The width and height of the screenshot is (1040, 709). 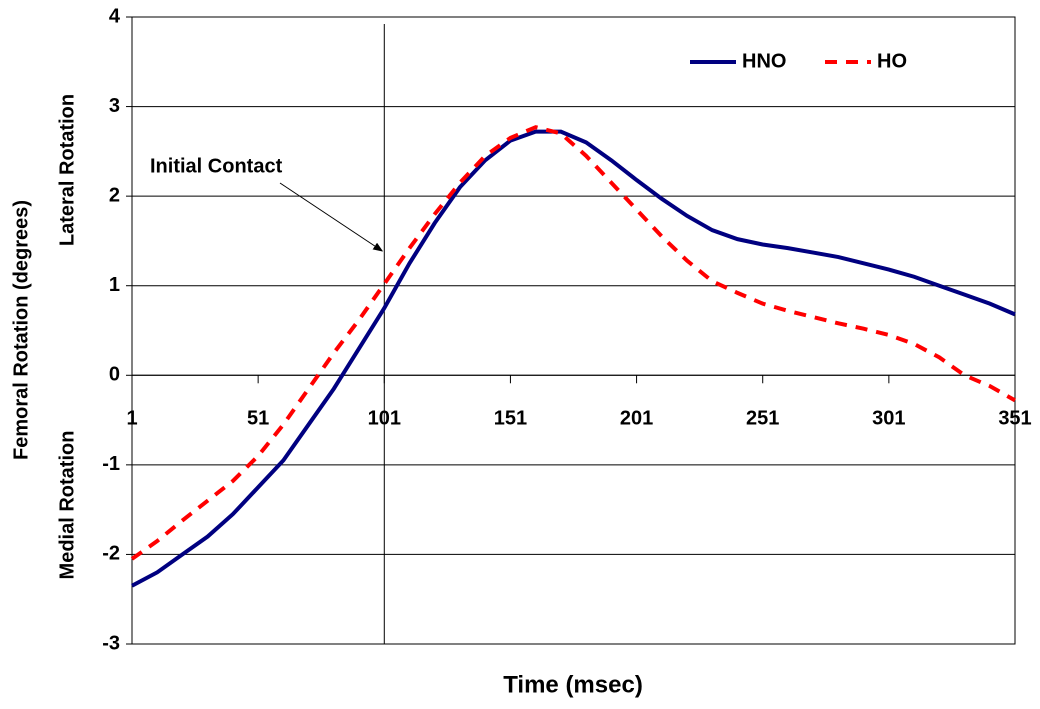 What do you see at coordinates (114, 106) in the screenshot?
I see `y-tick-label: 3` at bounding box center [114, 106].